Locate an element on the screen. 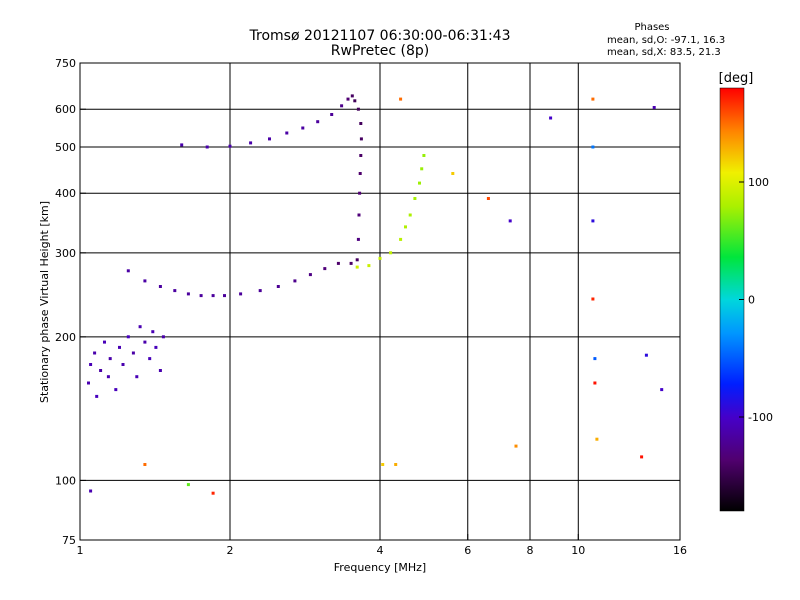 This screenshot has height=600, width=800. colorbar: -100 0 100 is located at coordinates (746, 299).